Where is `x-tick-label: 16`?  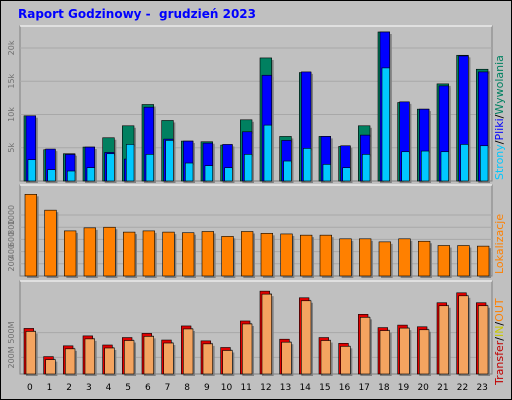 x-tick-label: 16 is located at coordinates (345, 388).